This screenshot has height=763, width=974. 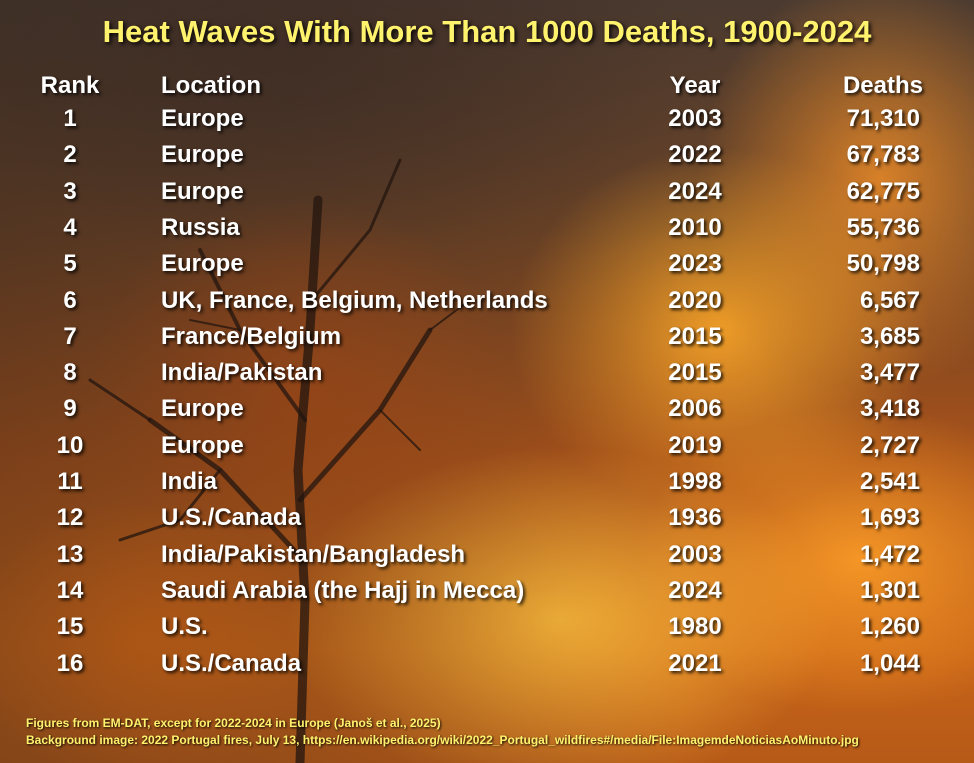 I want to click on cell-rank: 7, so click(x=70, y=336).